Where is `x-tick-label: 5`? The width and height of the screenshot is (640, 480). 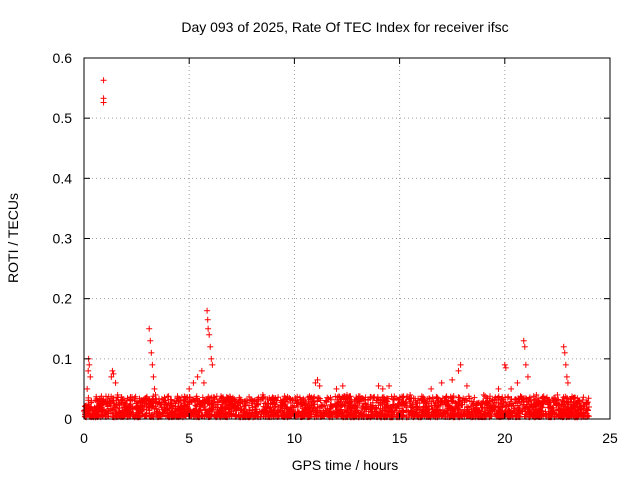
x-tick-label: 5 is located at coordinates (189, 438).